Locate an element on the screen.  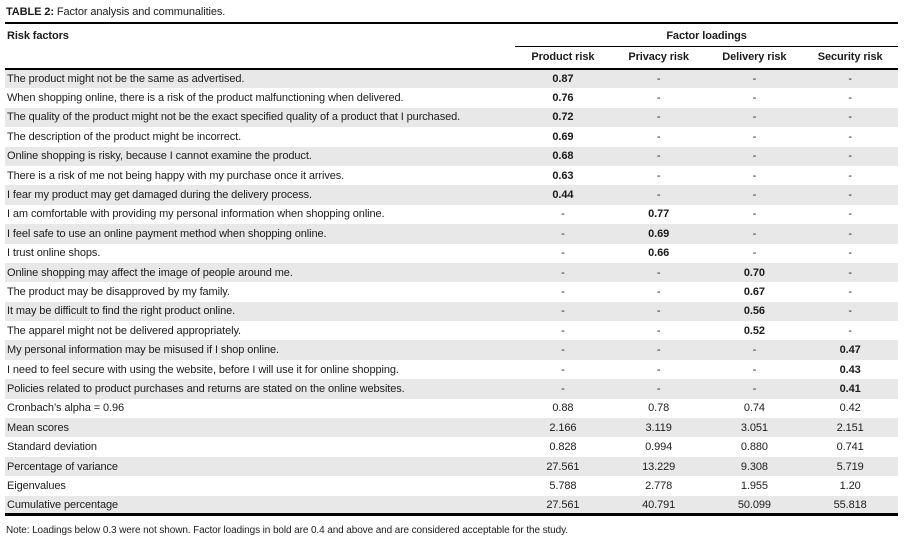
cell-value: 5.719 is located at coordinates (850, 466).